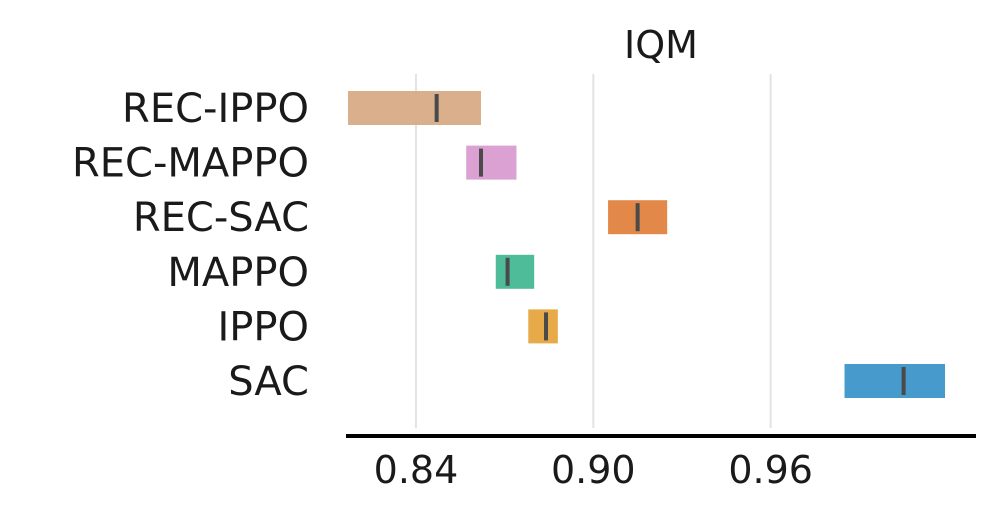  I want to click on x-tick-label: 0.84, so click(416, 470).